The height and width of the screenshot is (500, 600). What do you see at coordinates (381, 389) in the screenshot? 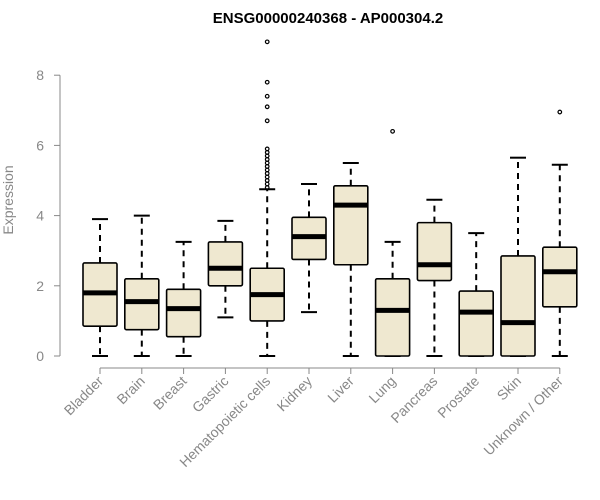
I see `x-tick-label: Lung` at bounding box center [381, 389].